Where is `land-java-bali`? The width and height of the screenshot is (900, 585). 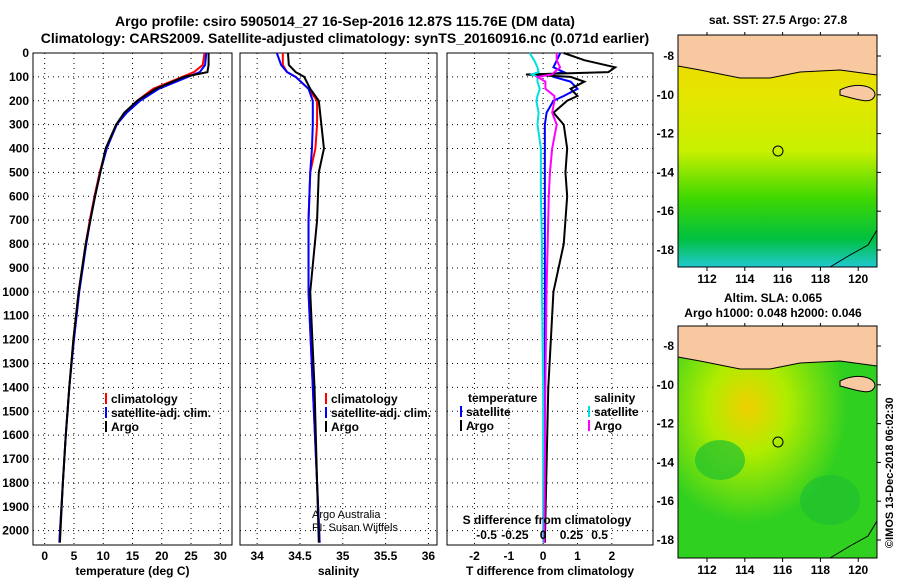
land-java-bali is located at coordinates (777, 57).